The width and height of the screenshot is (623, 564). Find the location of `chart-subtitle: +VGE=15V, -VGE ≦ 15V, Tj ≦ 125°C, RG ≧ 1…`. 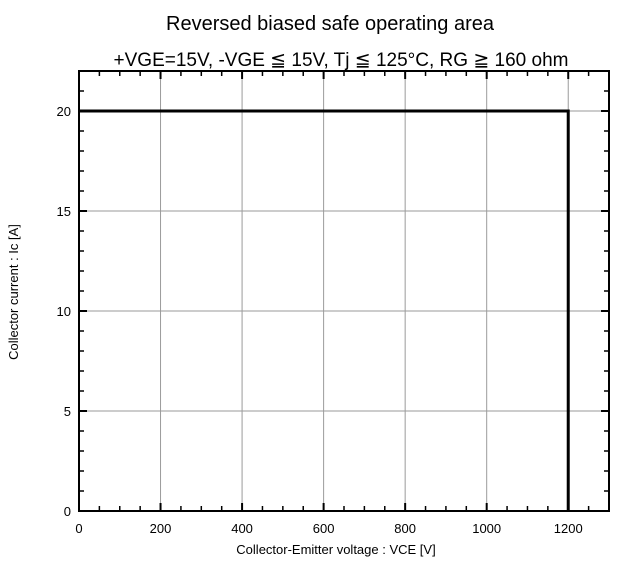

chart-subtitle: +VGE=15V, -VGE ≦ 15V, Tj ≦ 125°C, RG ≧ 1… is located at coordinates (341, 60).